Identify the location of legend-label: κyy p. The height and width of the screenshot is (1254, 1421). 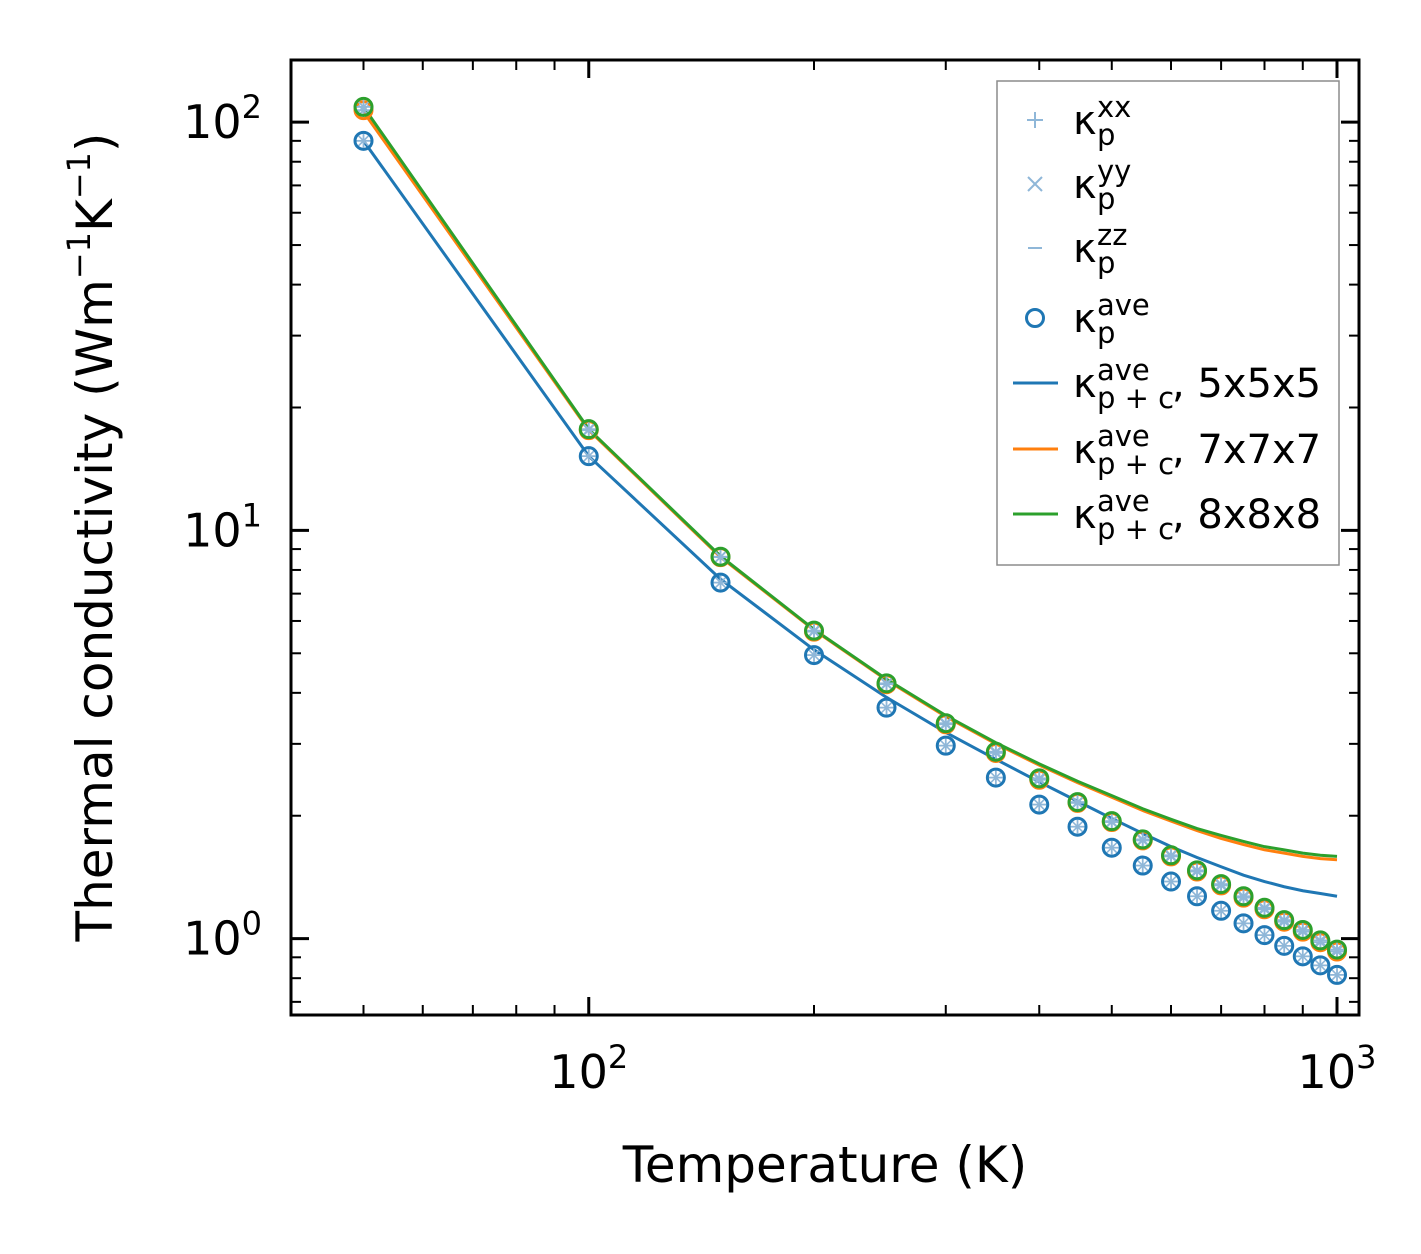
(1102, 185).